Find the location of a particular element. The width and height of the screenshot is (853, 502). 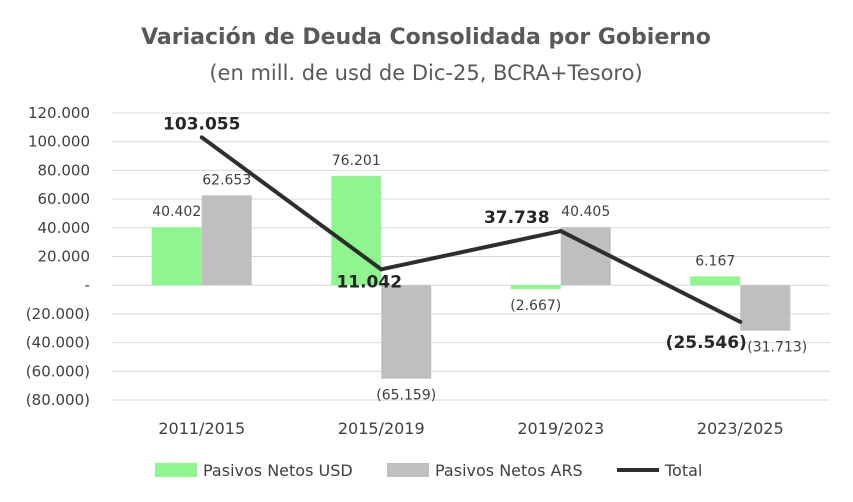

legend: Pasivos Netos USD Pasivos Netos ARS Total is located at coordinates (428, 470).